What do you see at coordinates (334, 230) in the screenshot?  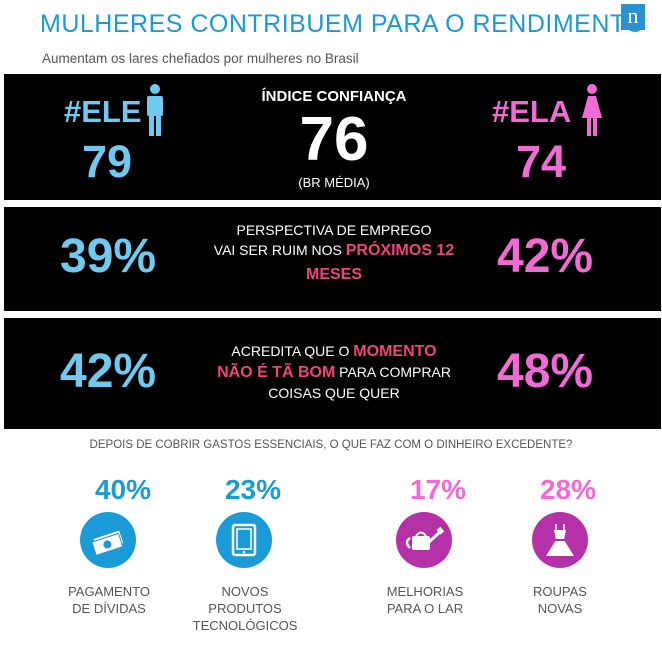 I see `job-outlook-line1: PERSPECTIVA DE EMPREGO` at bounding box center [334, 230].